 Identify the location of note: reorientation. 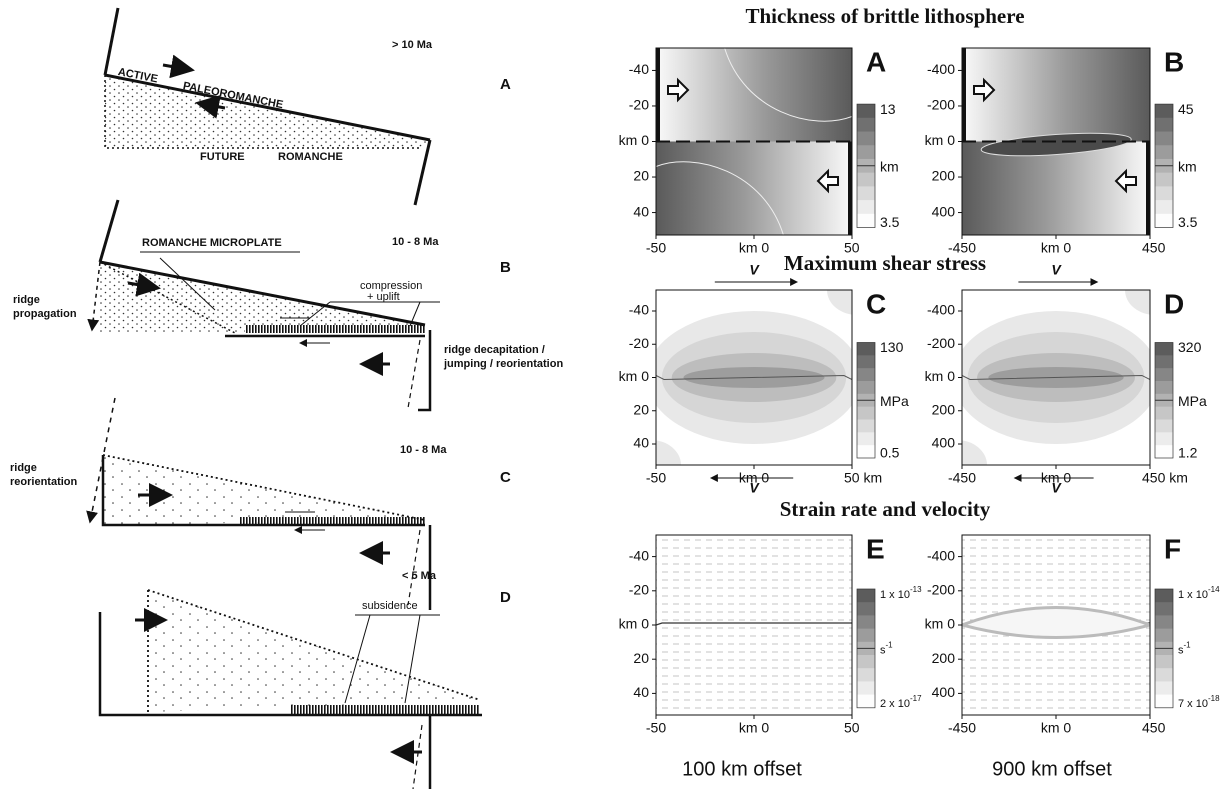
(44, 482).